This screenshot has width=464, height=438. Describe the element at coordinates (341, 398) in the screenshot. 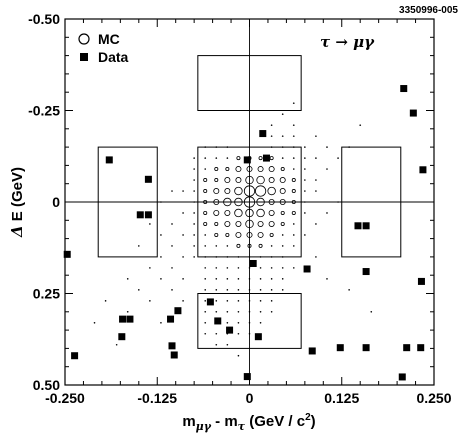

I see `x-tick-label: 0.125` at that location.